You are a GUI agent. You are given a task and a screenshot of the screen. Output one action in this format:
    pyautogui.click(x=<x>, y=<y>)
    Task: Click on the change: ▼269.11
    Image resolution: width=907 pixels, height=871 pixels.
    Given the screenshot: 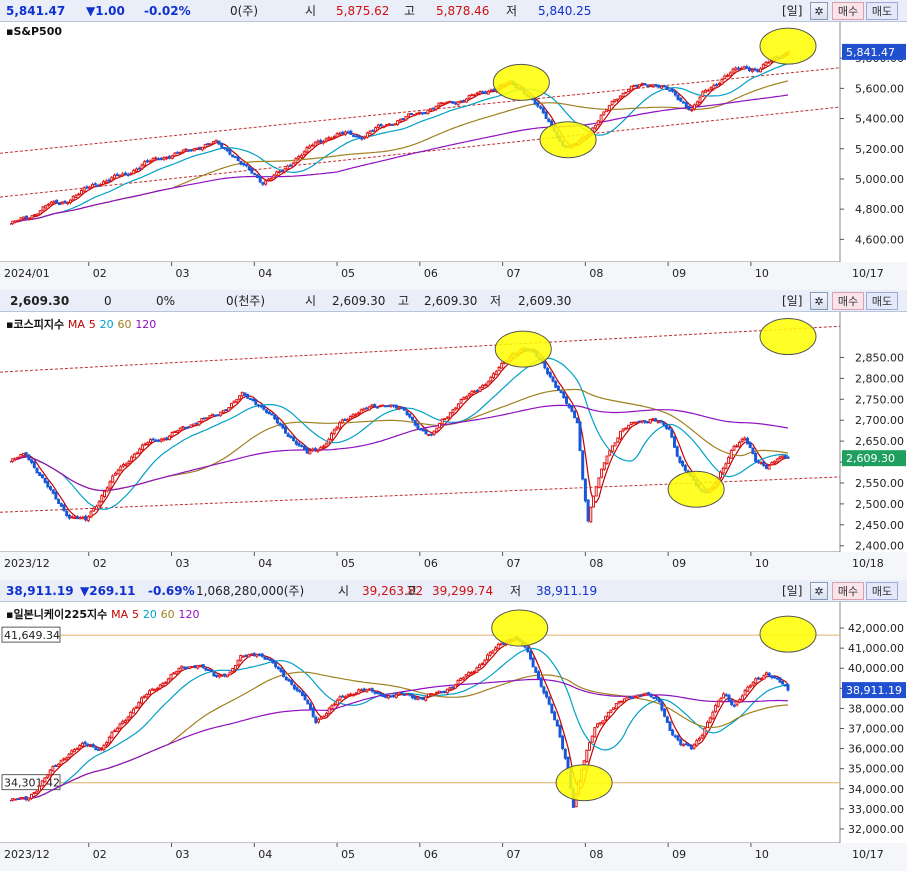 What is the action you would take?
    pyautogui.click(x=108, y=590)
    